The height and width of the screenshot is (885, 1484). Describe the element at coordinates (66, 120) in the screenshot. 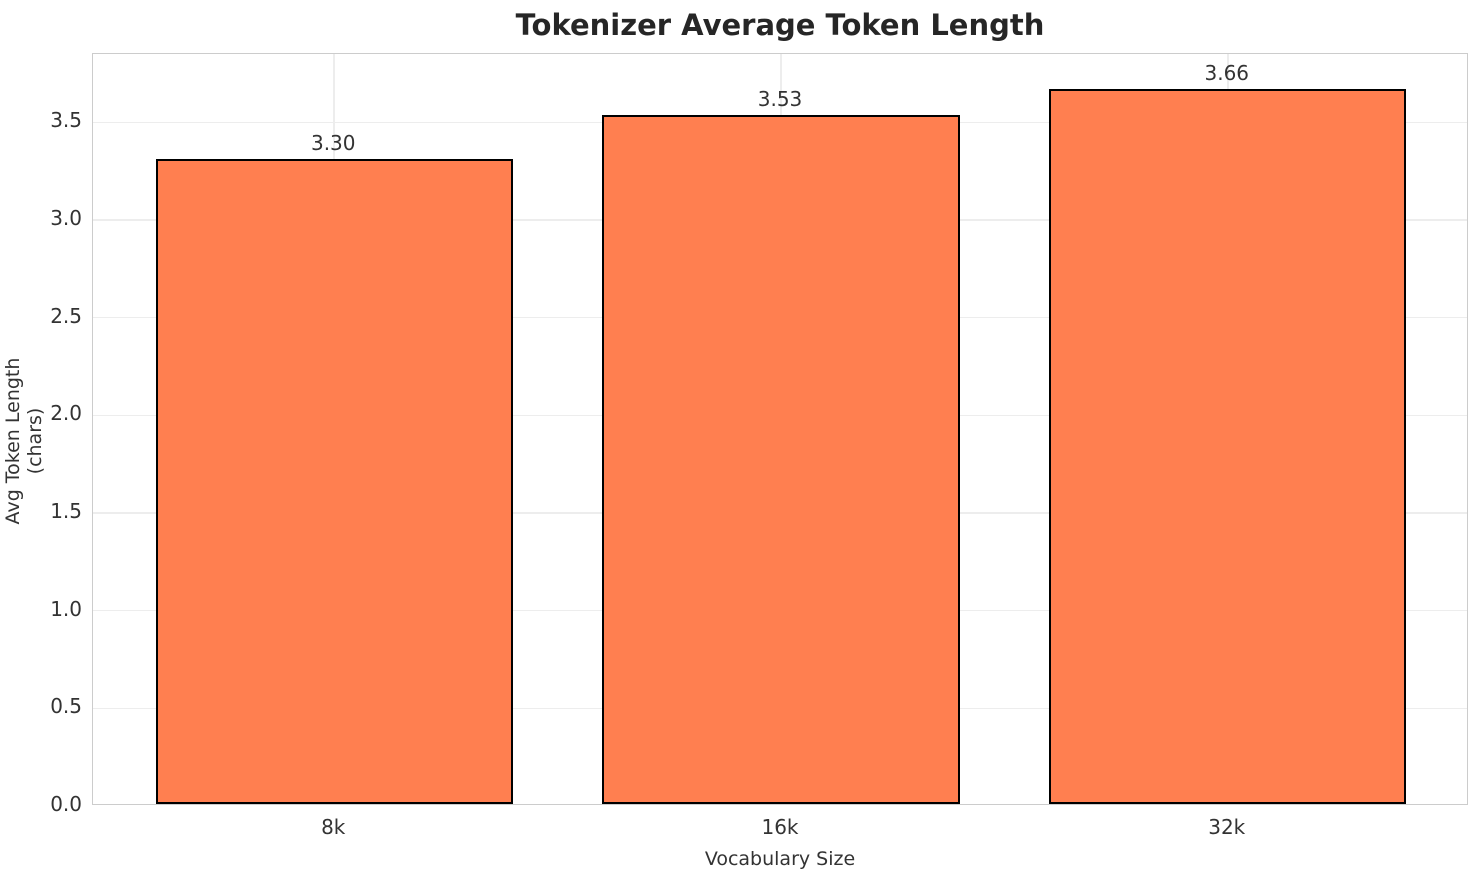

I see `y-tick-label: 3.5` at that location.